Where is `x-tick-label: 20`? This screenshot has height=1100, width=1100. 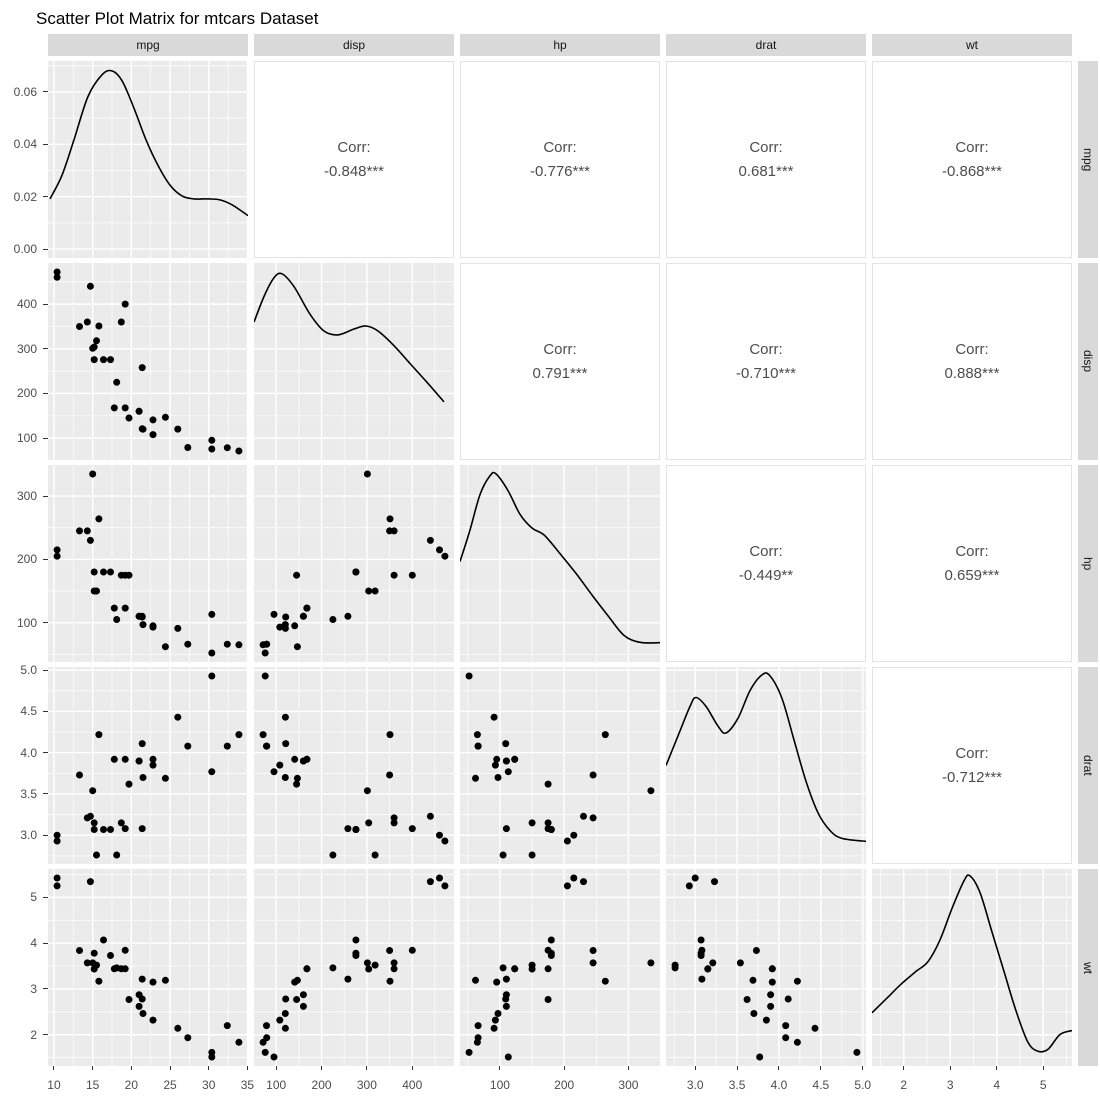 x-tick-label: 20 is located at coordinates (131, 1085).